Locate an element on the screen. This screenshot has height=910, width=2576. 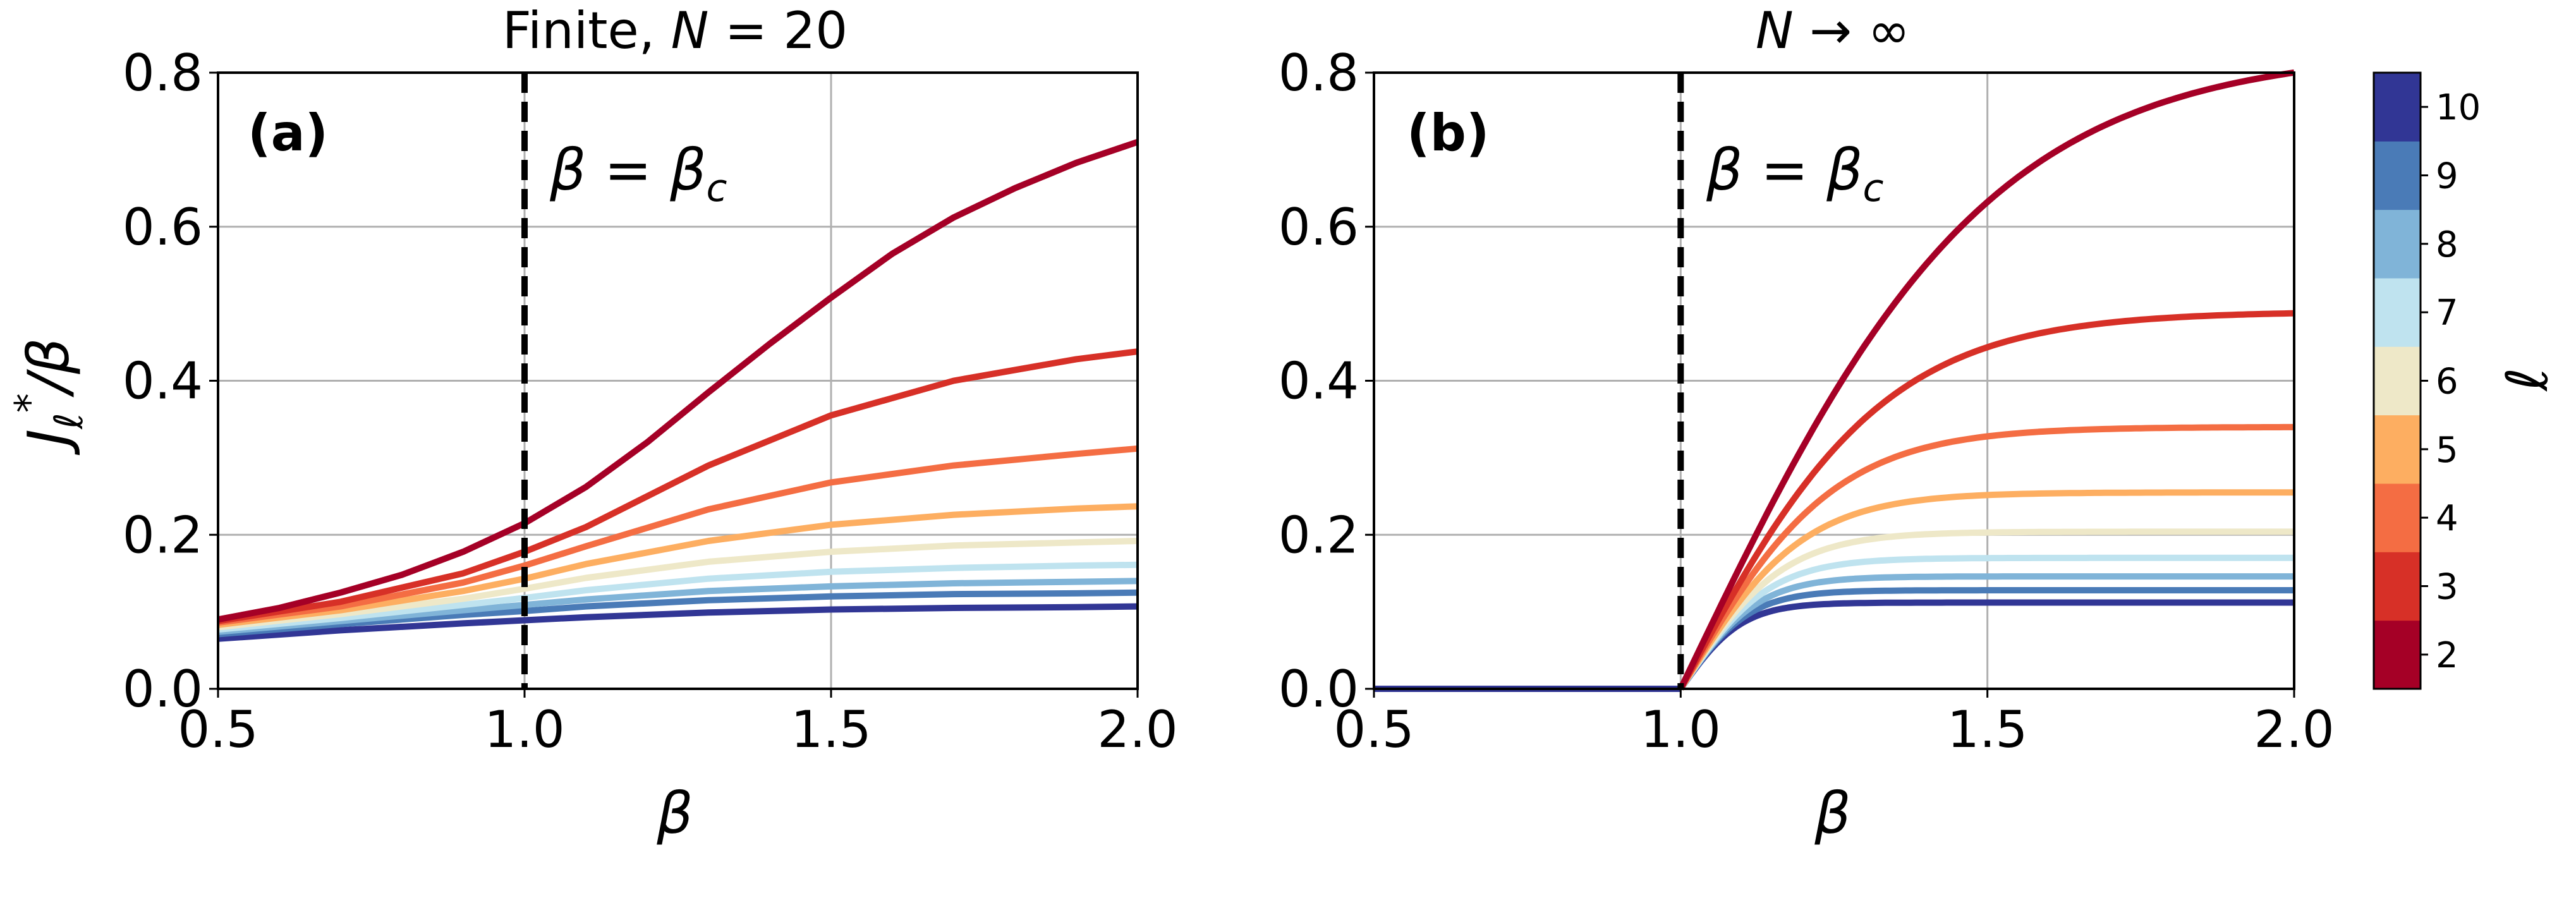
title-b: N → ∞ is located at coordinates (1833, 30).